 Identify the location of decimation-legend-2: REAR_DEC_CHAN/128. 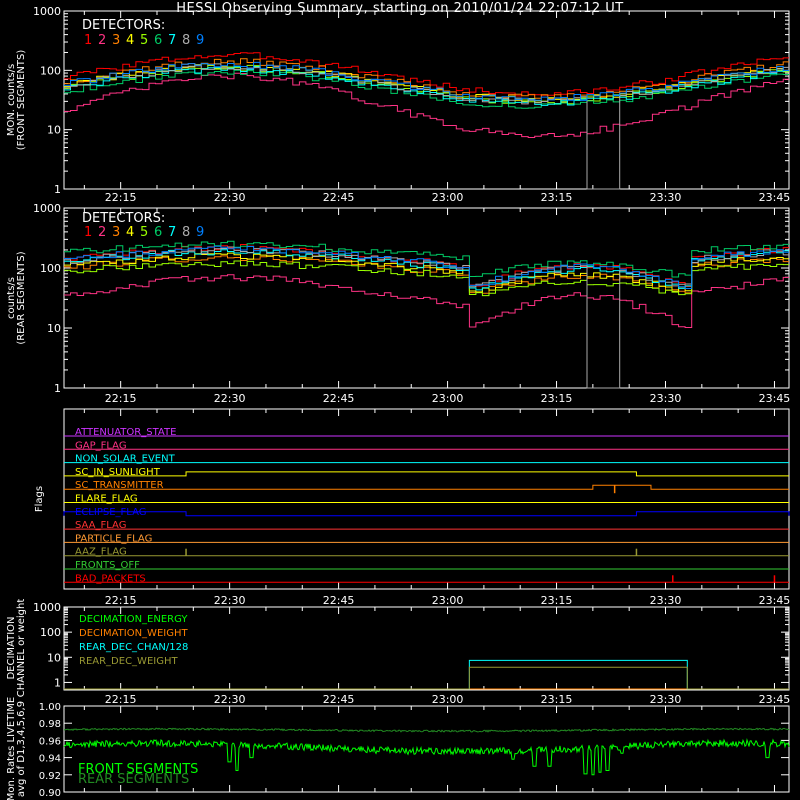
(133, 647).